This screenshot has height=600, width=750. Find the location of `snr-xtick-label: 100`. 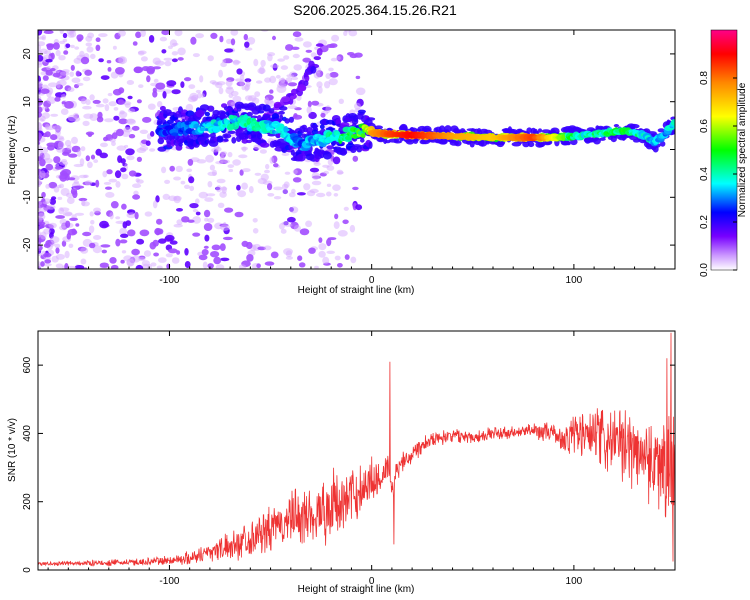

snr-xtick-label: 100 is located at coordinates (574, 581).